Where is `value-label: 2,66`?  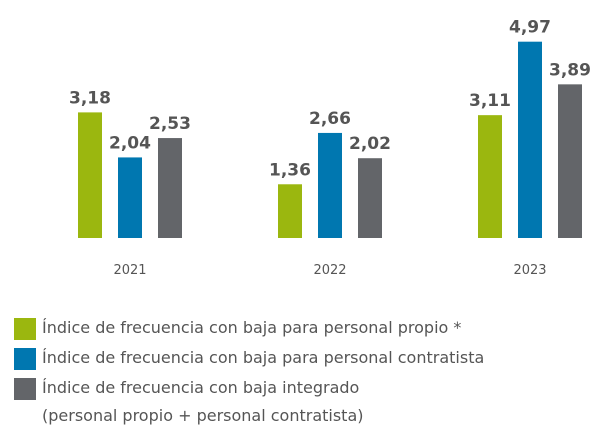
value-label: 2,66 is located at coordinates (330, 119).